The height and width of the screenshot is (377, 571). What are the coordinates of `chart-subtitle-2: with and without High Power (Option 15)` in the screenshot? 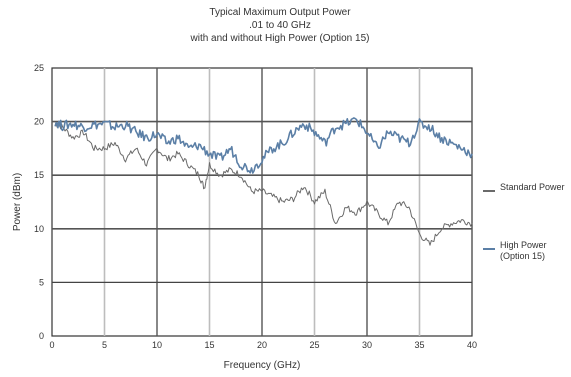 It's located at (280, 38).